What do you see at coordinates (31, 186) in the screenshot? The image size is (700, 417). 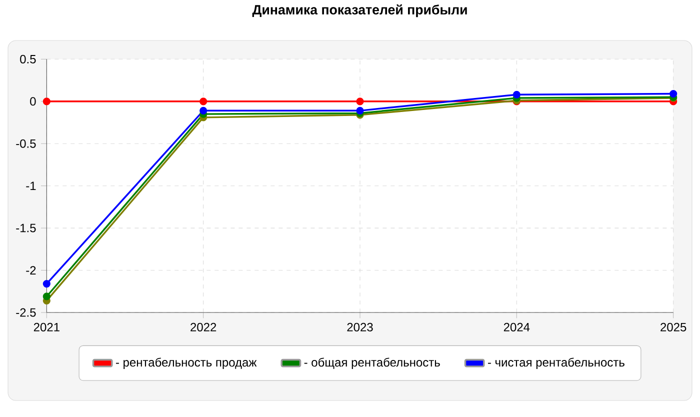 I see `y-tick-label: -1` at bounding box center [31, 186].